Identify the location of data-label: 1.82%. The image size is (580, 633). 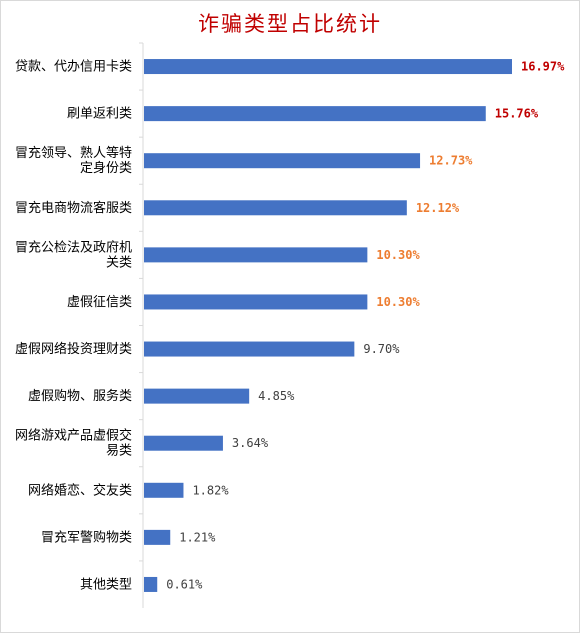
(210, 490).